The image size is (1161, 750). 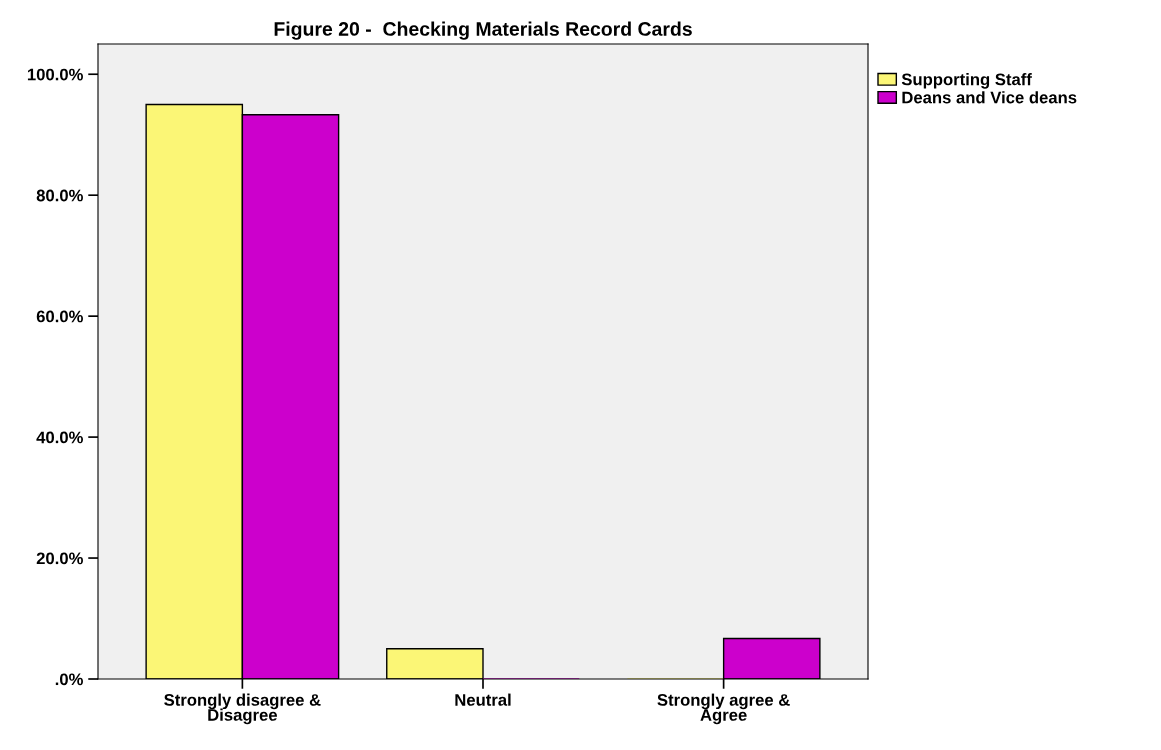 I want to click on y-tick-label: 20.0%, so click(x=59, y=558).